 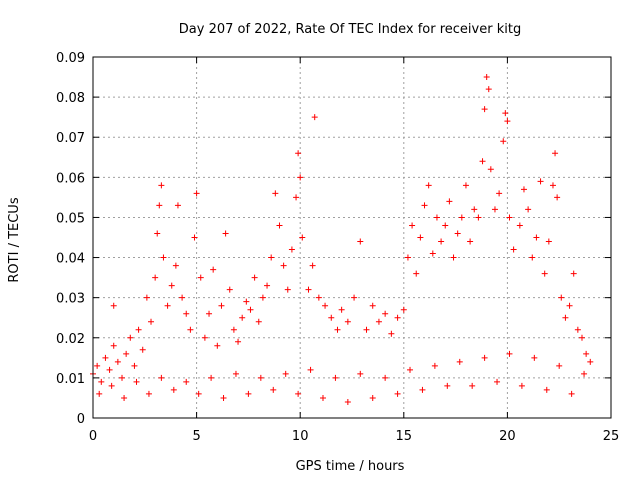 What do you see at coordinates (507, 436) in the screenshot?
I see `x-tick-label: 20` at bounding box center [507, 436].